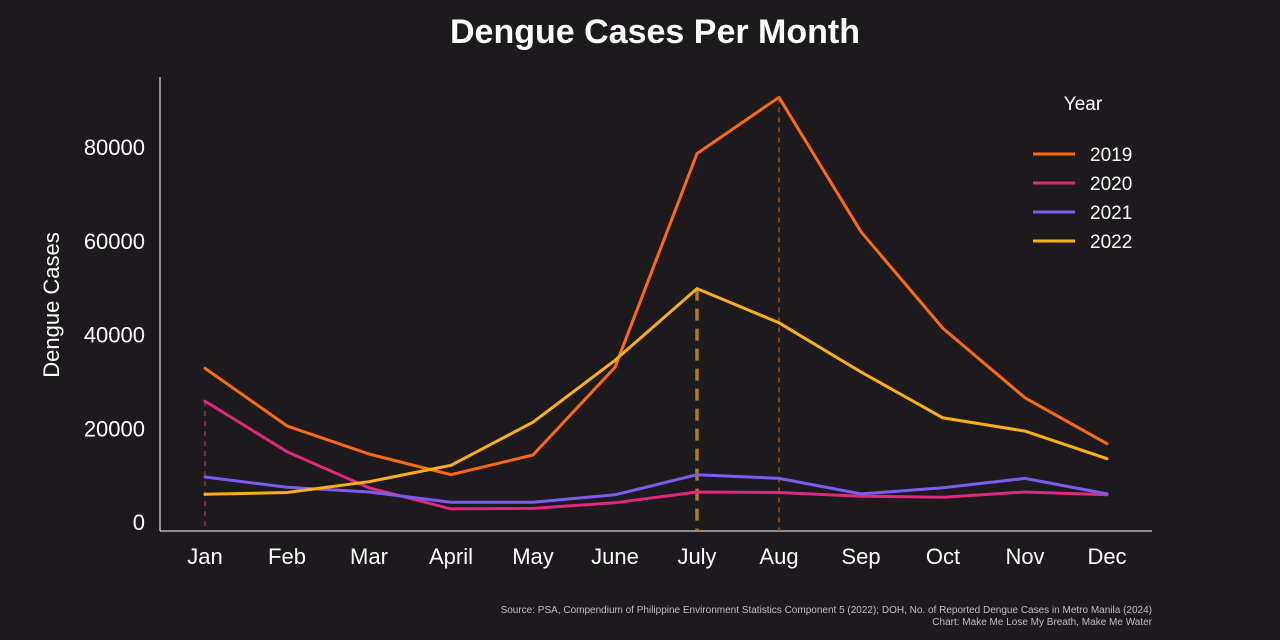 This screenshot has height=640, width=1280. I want to click on series-line-2020, so click(656, 455).